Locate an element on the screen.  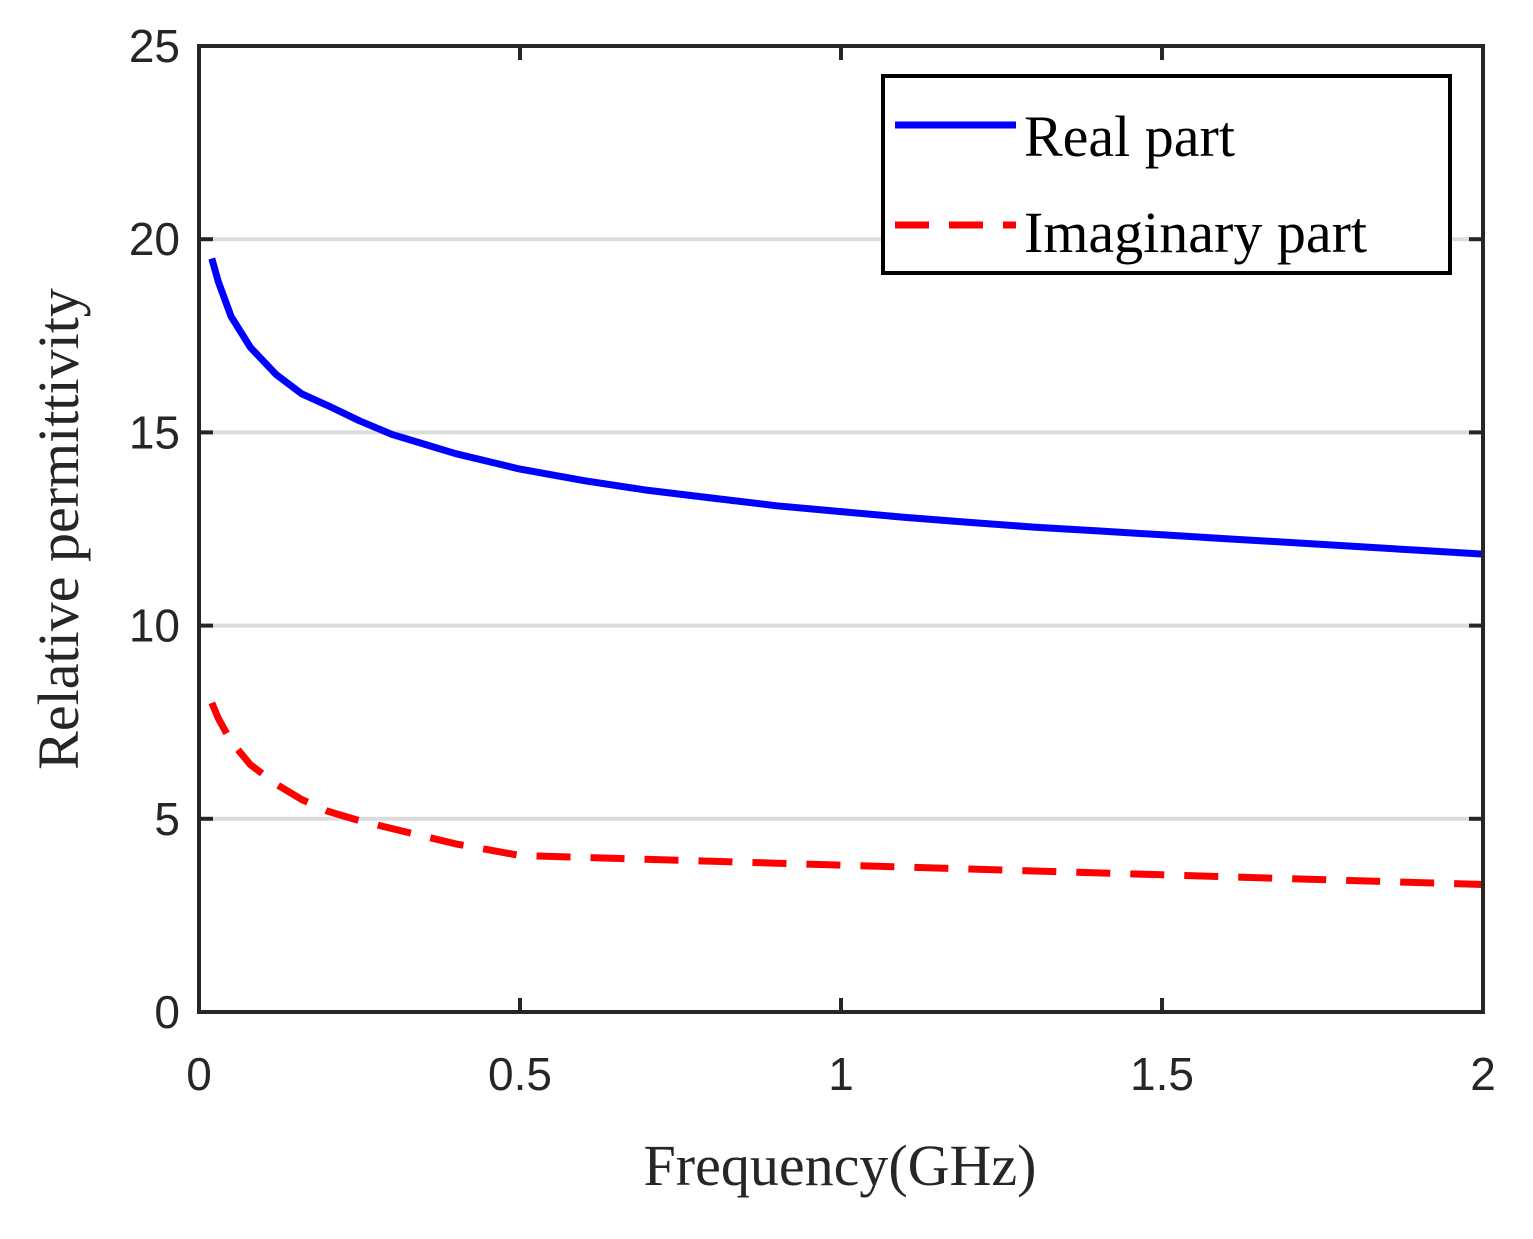
x-tick-label: 0.5 is located at coordinates (520, 1074).